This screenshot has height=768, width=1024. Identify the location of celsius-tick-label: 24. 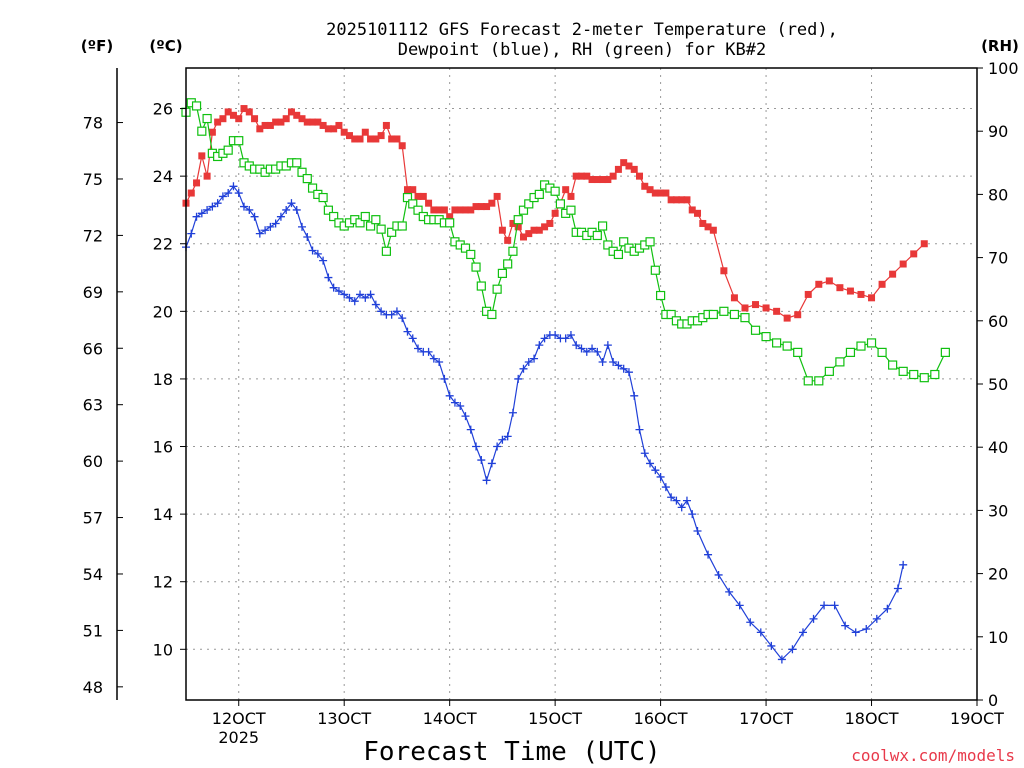
(163, 176).